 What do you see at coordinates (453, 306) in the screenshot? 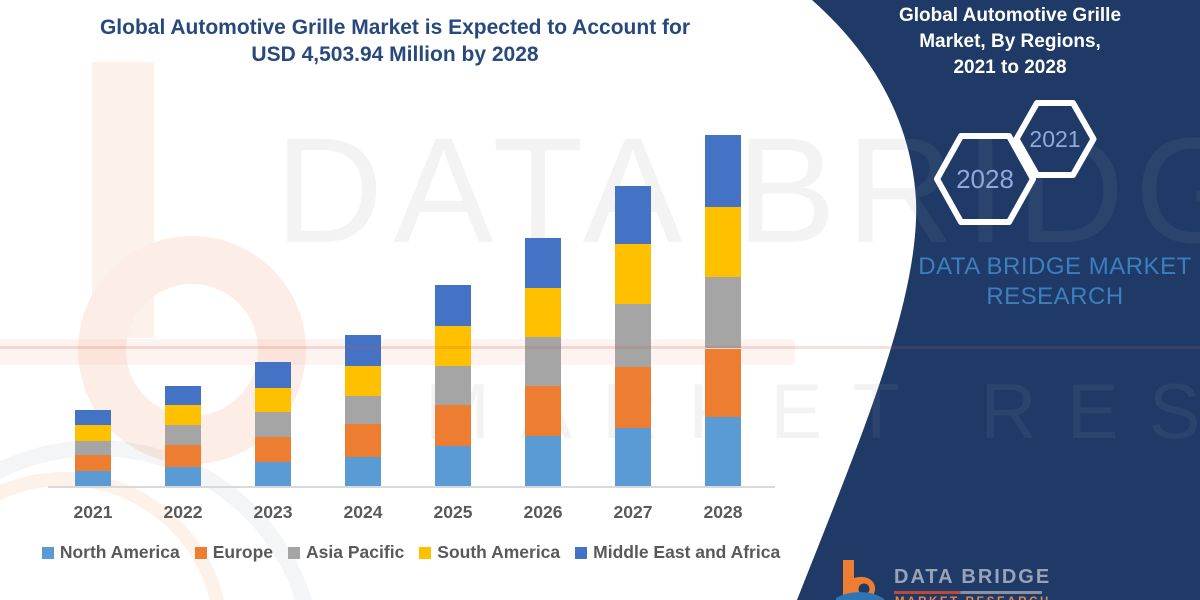
I see `bar-segment-2025-middle-east-and-africa` at bounding box center [453, 306].